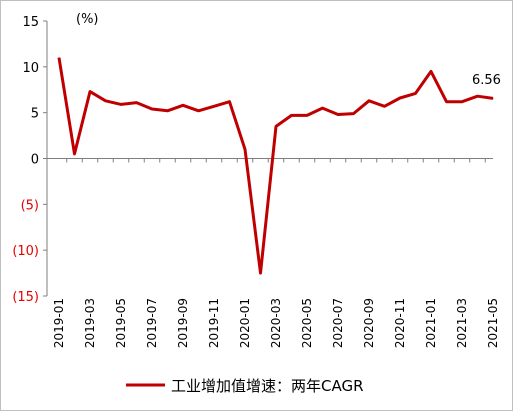  I want to click on x-tick-label: 2021-03, so click(462, 323).